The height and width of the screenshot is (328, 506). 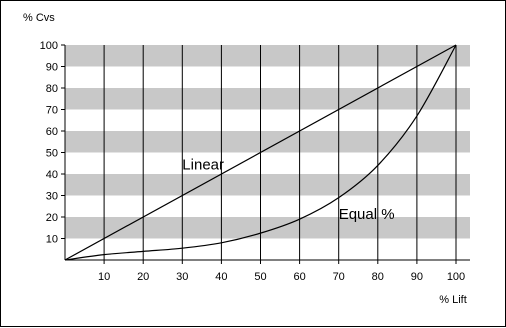 I want to click on x-tick-label-10: 10, so click(x=104, y=277).